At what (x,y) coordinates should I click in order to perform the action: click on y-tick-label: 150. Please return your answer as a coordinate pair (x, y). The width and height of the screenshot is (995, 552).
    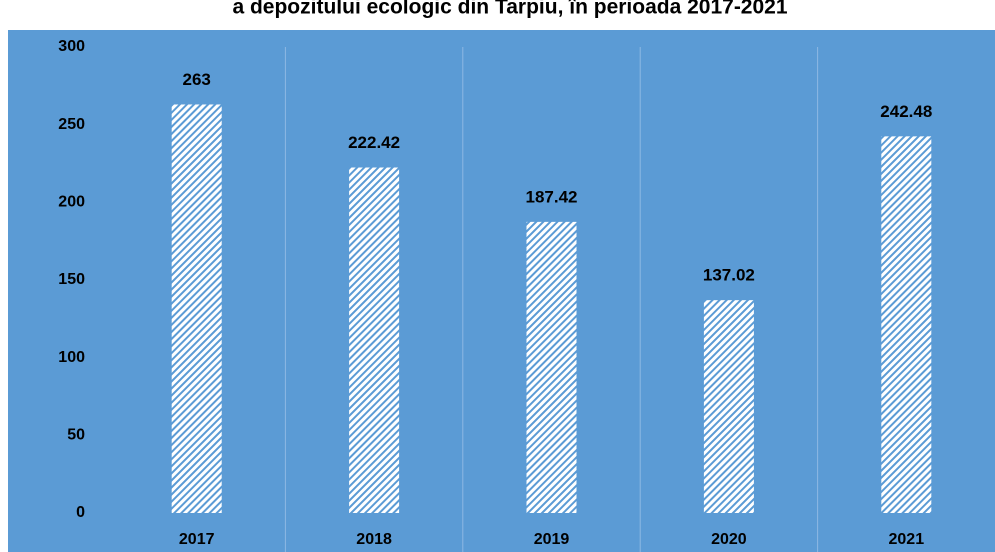
    Looking at the image, I should click on (71, 279).